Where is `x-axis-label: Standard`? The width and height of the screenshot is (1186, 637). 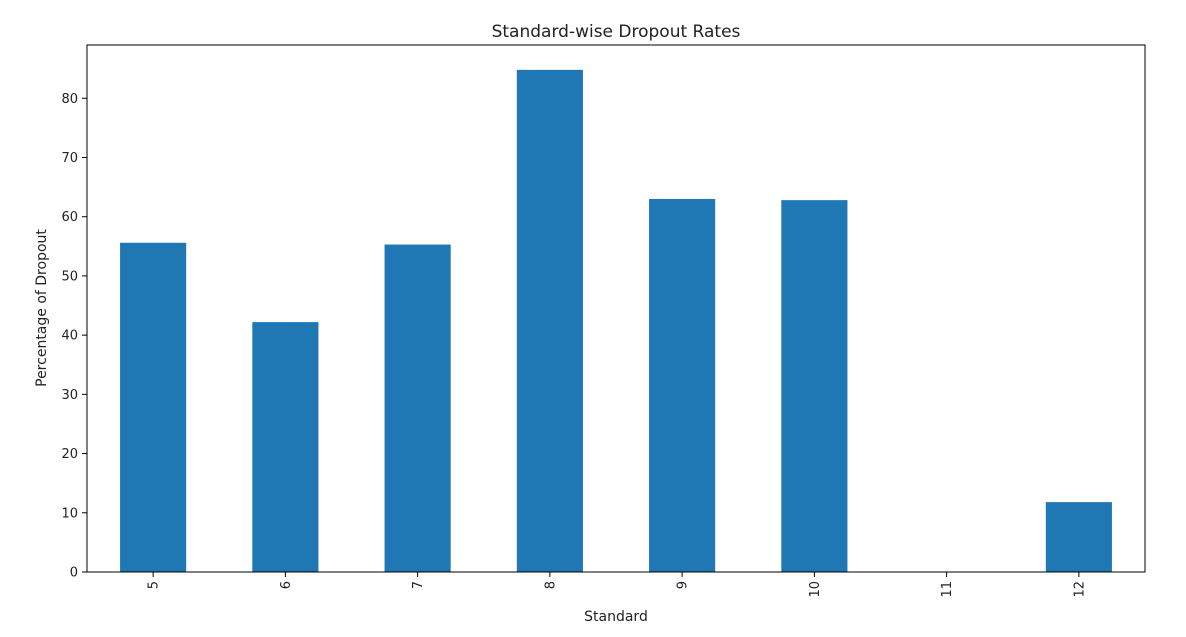 x-axis-label: Standard is located at coordinates (616, 617).